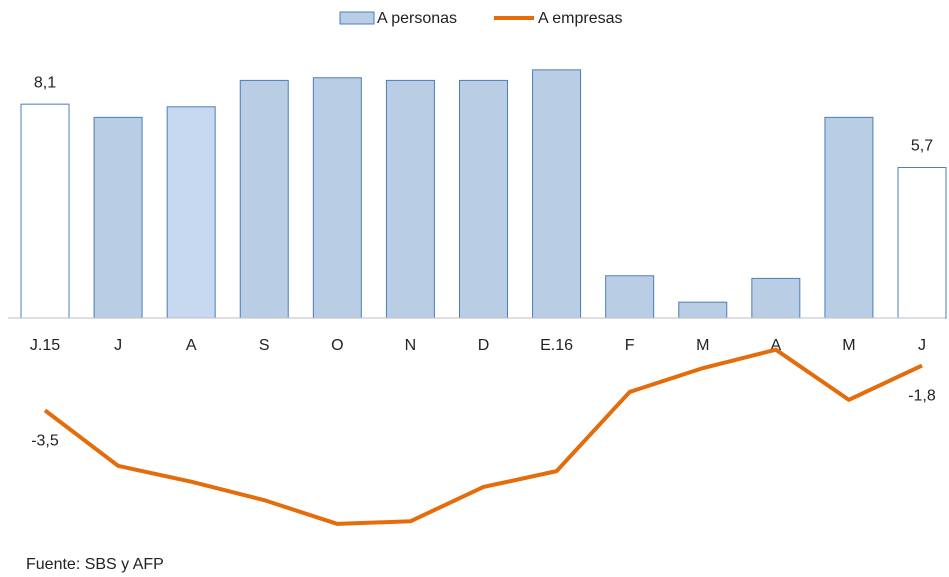 This screenshot has width=949, height=577. What do you see at coordinates (95, 564) in the screenshot?
I see `source-note: Fuente: SBS y AFP` at bounding box center [95, 564].